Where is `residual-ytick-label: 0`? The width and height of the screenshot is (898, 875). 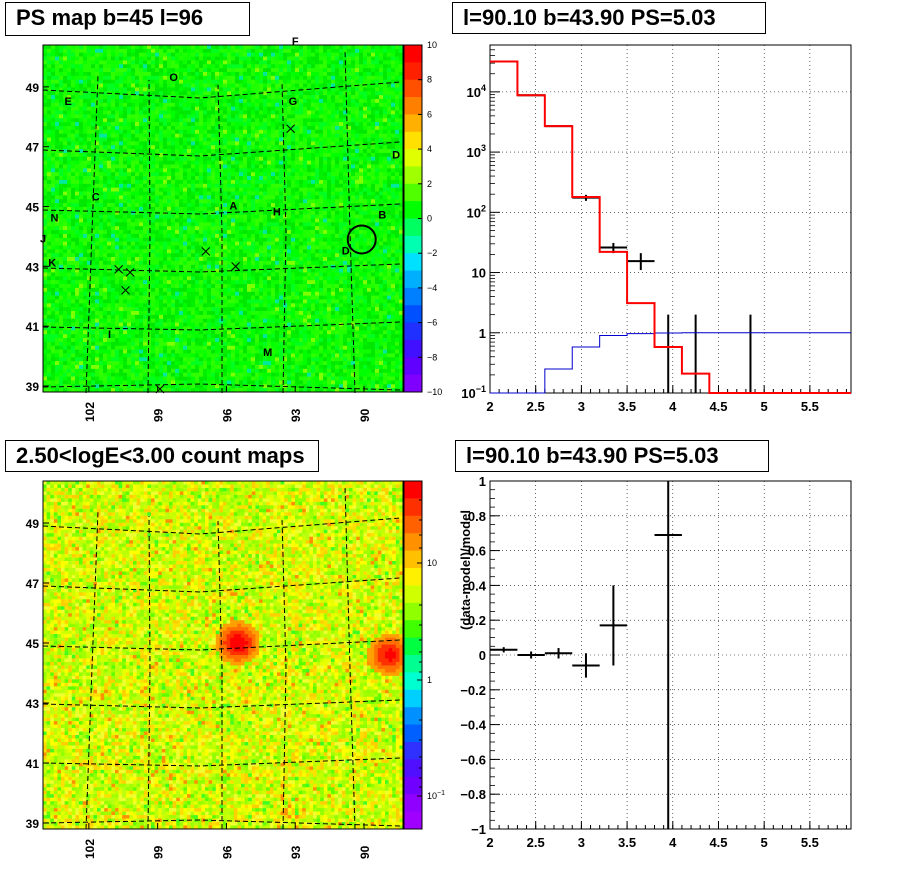
residual-ytick-label: 0 is located at coordinates (482, 655).